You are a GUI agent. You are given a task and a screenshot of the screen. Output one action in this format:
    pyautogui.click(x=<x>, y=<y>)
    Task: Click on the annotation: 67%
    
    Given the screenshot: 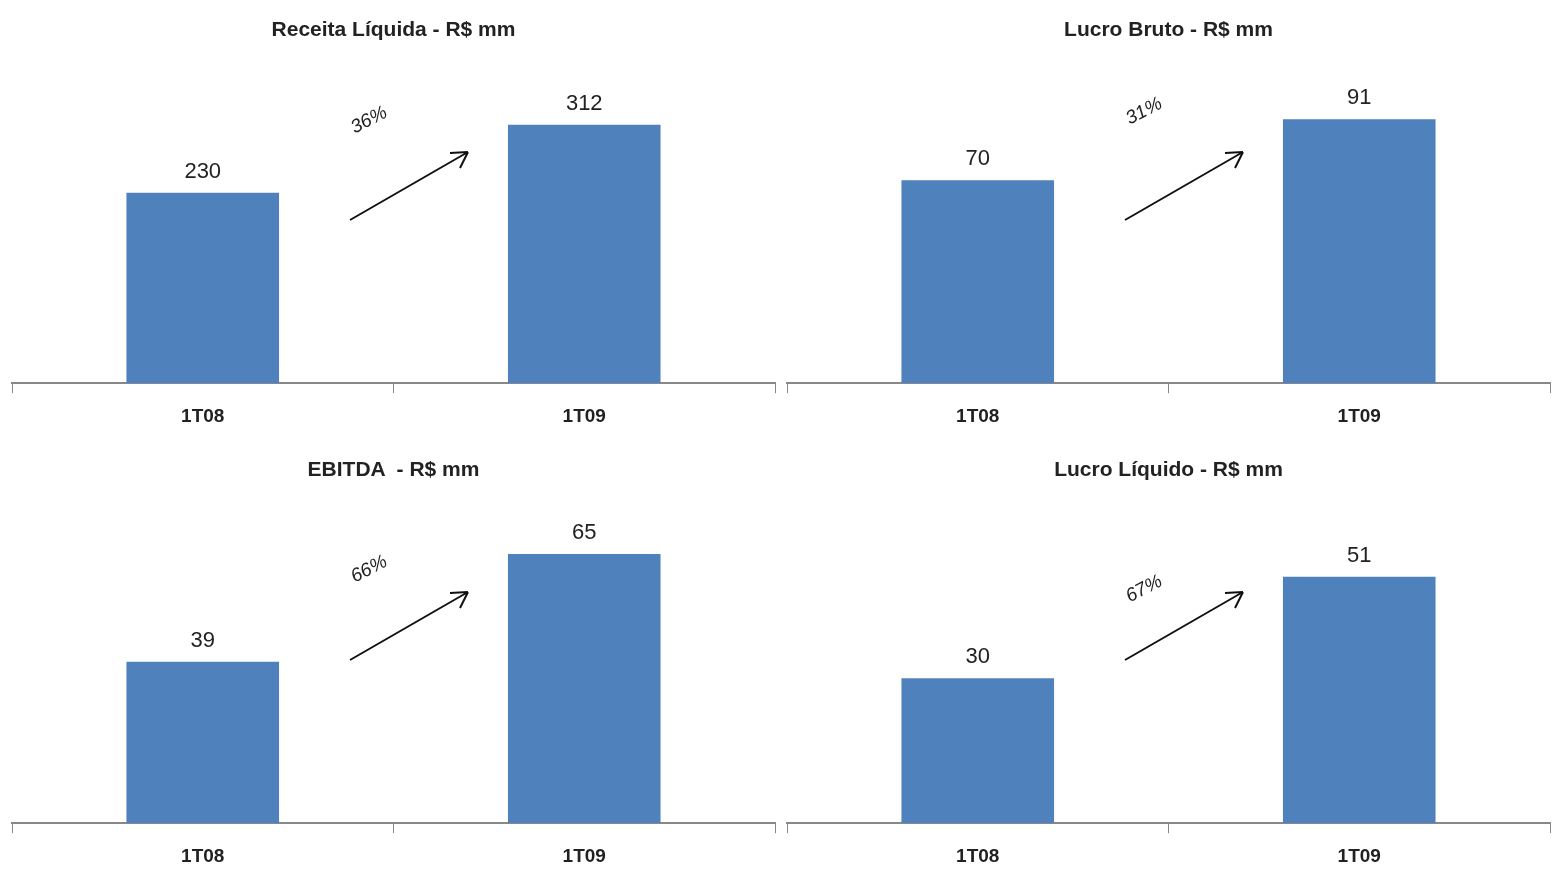 What is the action you would take?
    pyautogui.click(x=1143, y=588)
    